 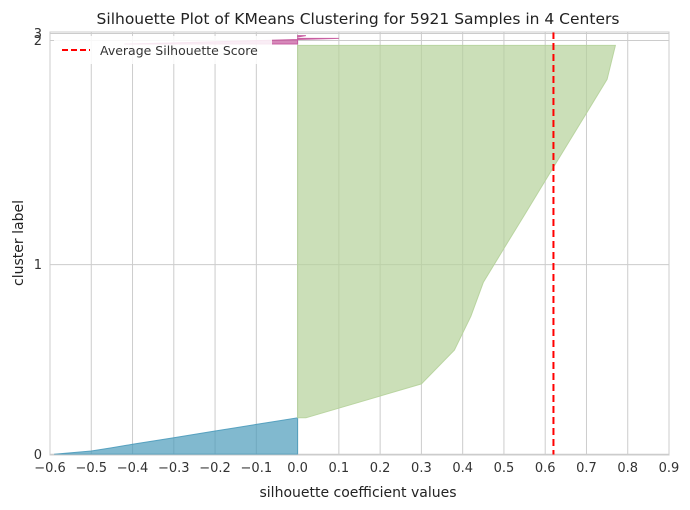 What do you see at coordinates (462, 468) in the screenshot?
I see `x-tick-label: 0.4` at bounding box center [462, 468].